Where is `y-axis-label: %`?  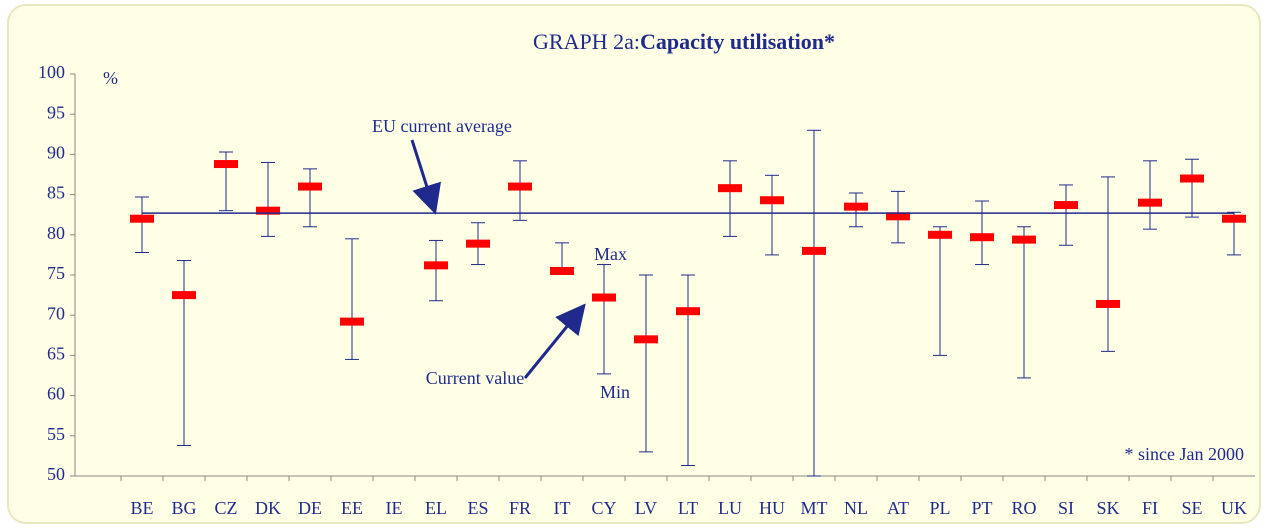
y-axis-label: % is located at coordinates (110, 78).